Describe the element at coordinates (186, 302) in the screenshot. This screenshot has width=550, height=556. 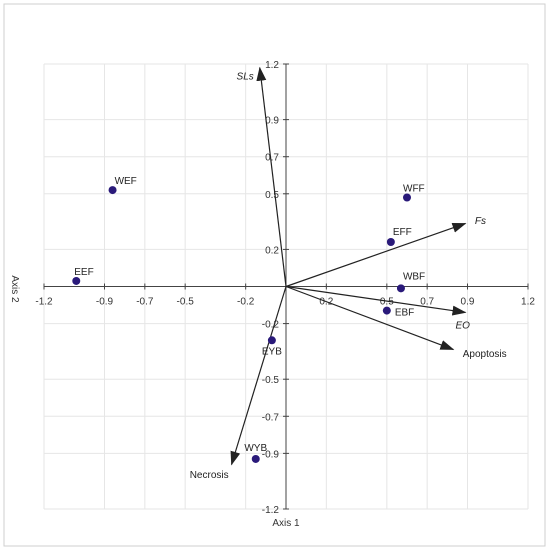
I see `x-tick-label: -0.5` at that location.